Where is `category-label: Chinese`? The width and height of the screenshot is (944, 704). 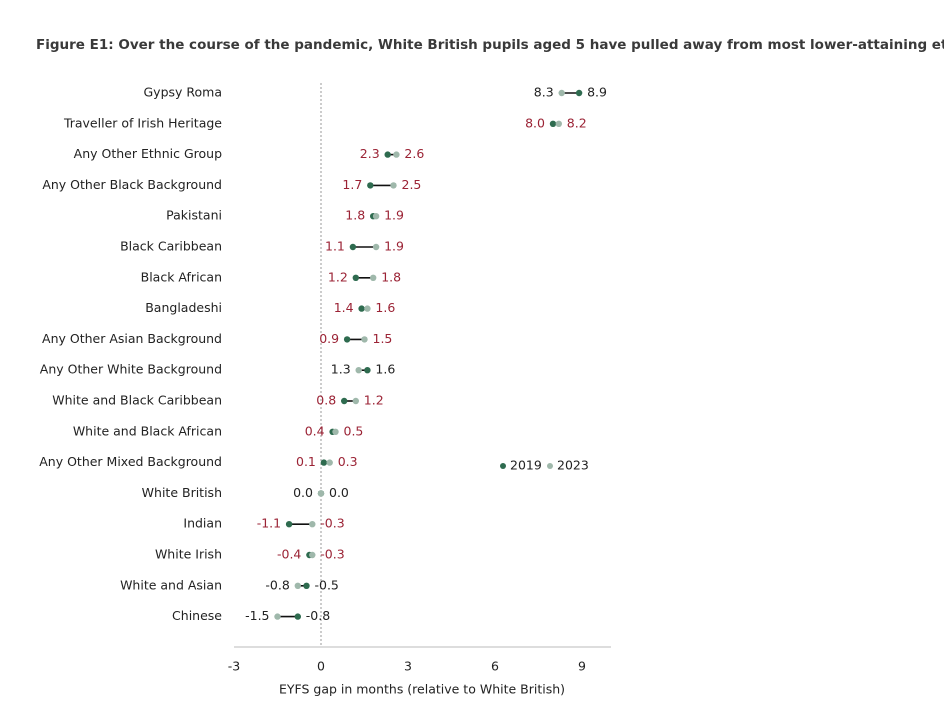 category-label: Chinese is located at coordinates (197, 615).